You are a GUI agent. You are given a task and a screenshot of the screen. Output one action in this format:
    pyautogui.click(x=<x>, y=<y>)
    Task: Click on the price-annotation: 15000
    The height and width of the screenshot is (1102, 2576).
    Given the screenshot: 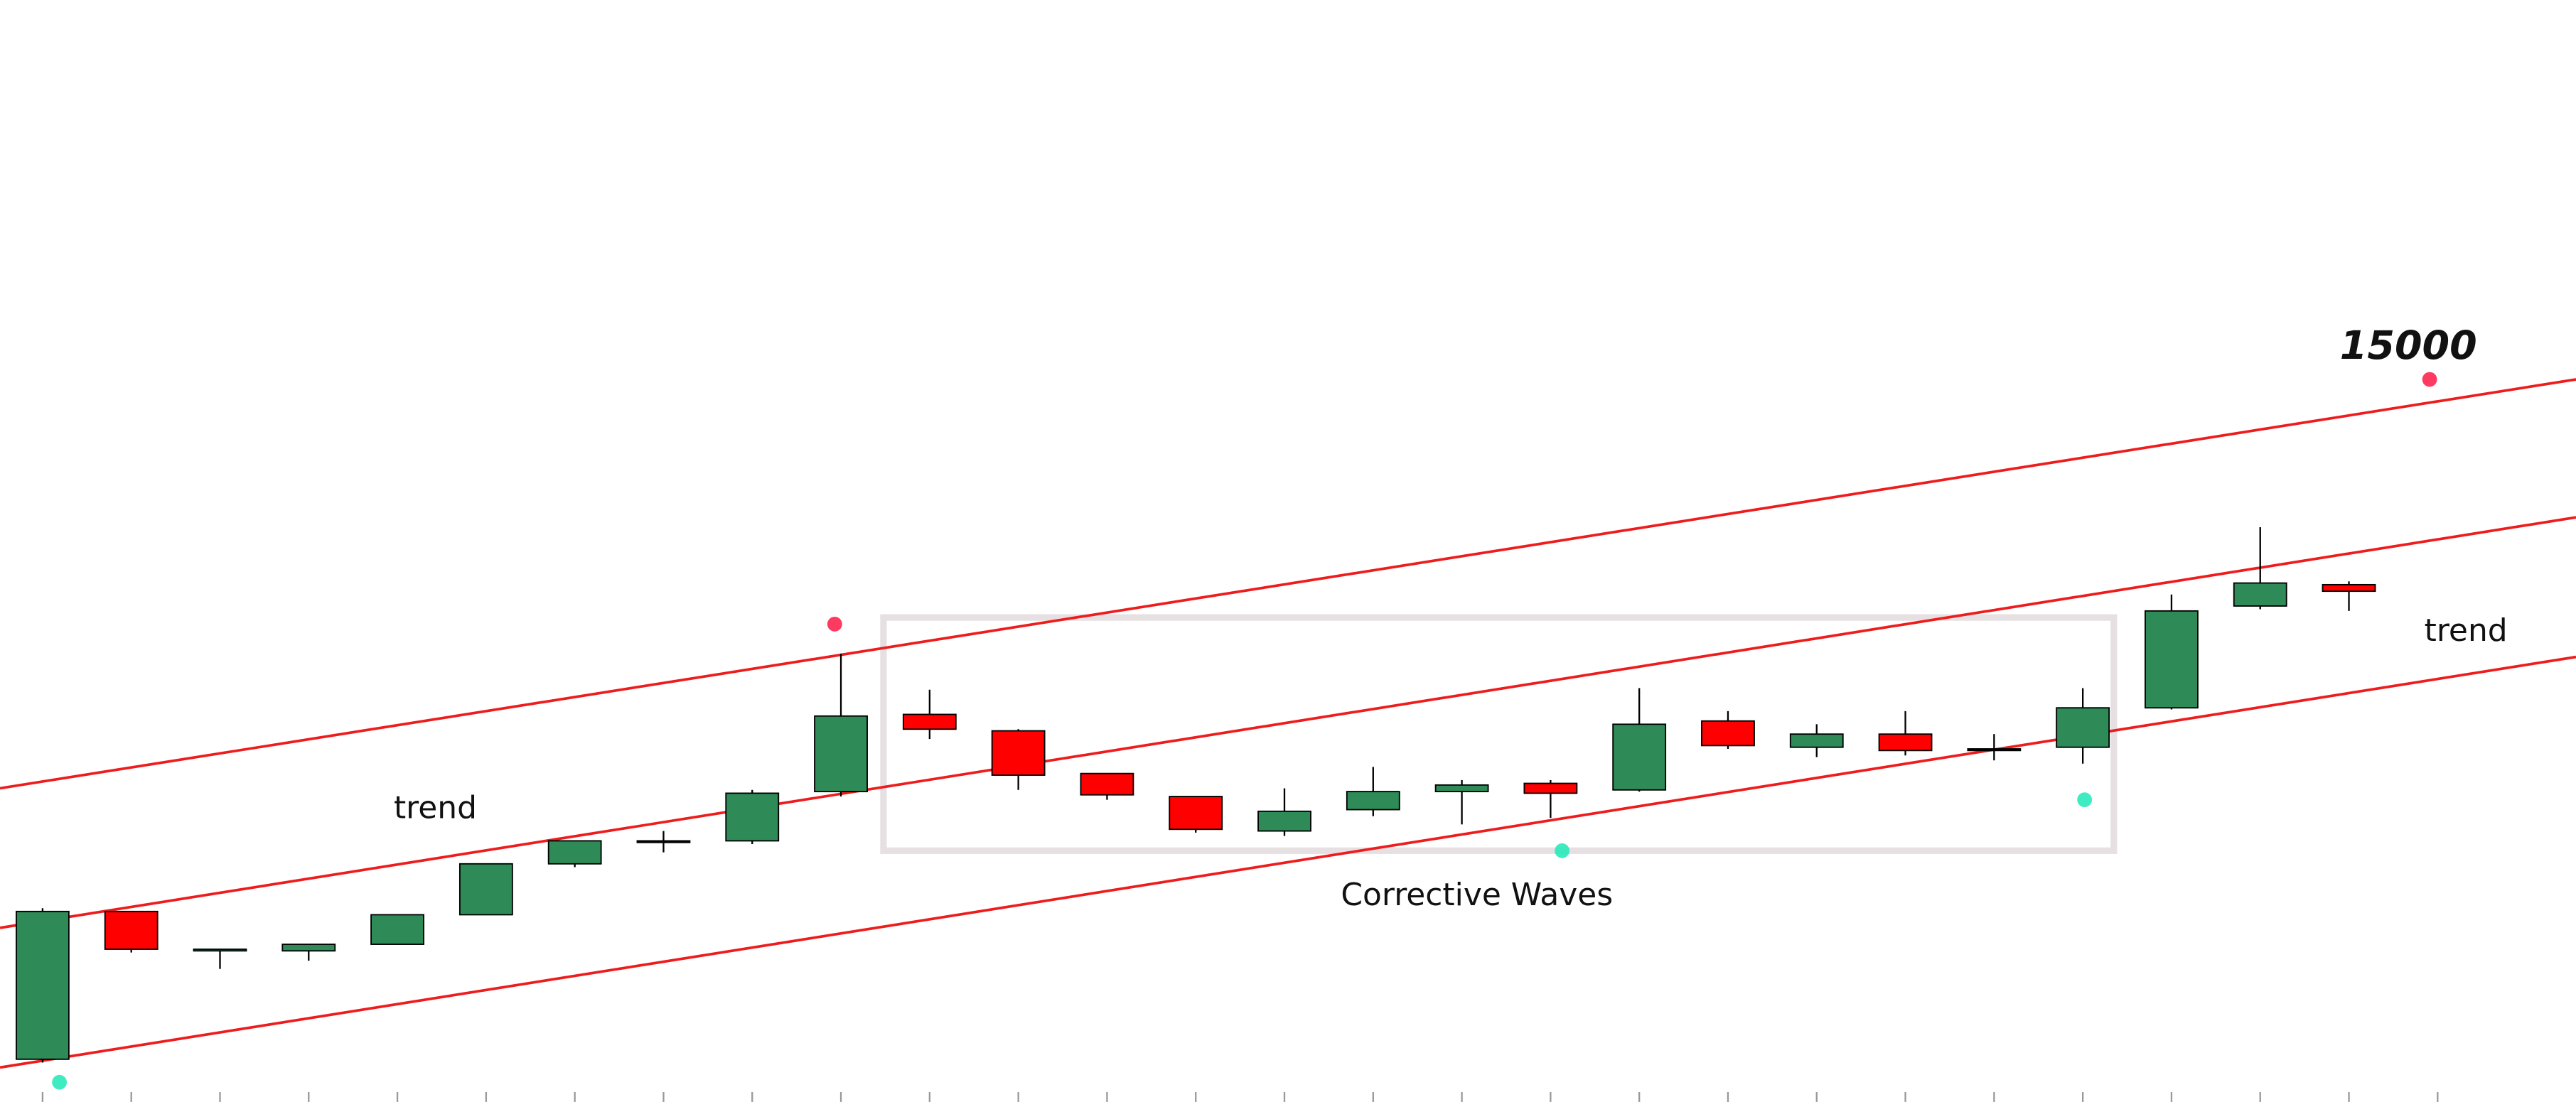 What is the action you would take?
    pyautogui.click(x=2408, y=346)
    